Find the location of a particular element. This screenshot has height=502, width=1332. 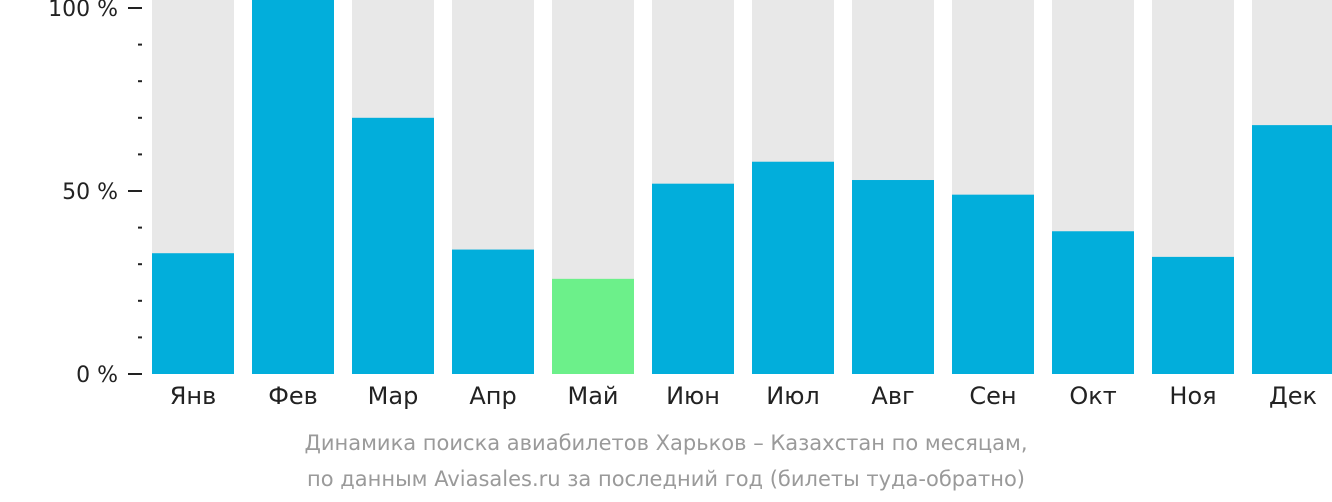

x-tick-label: Май is located at coordinates (592, 396).